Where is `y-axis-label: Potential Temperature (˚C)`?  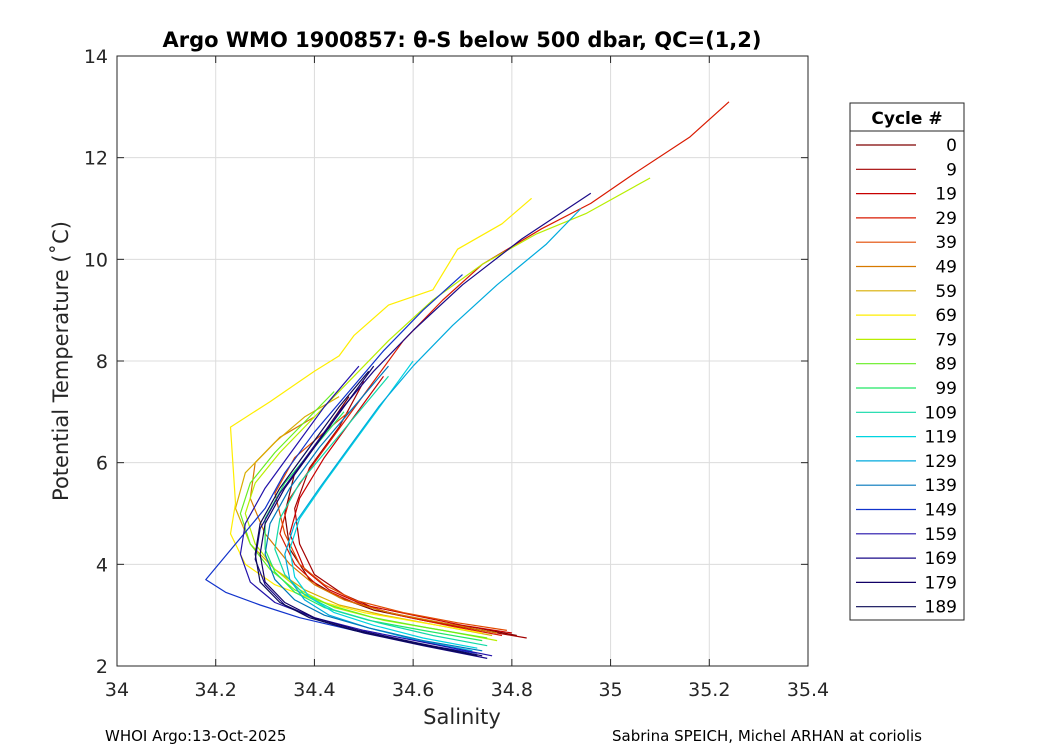
y-axis-label: Potential Temperature (˚C) is located at coordinates (61, 361).